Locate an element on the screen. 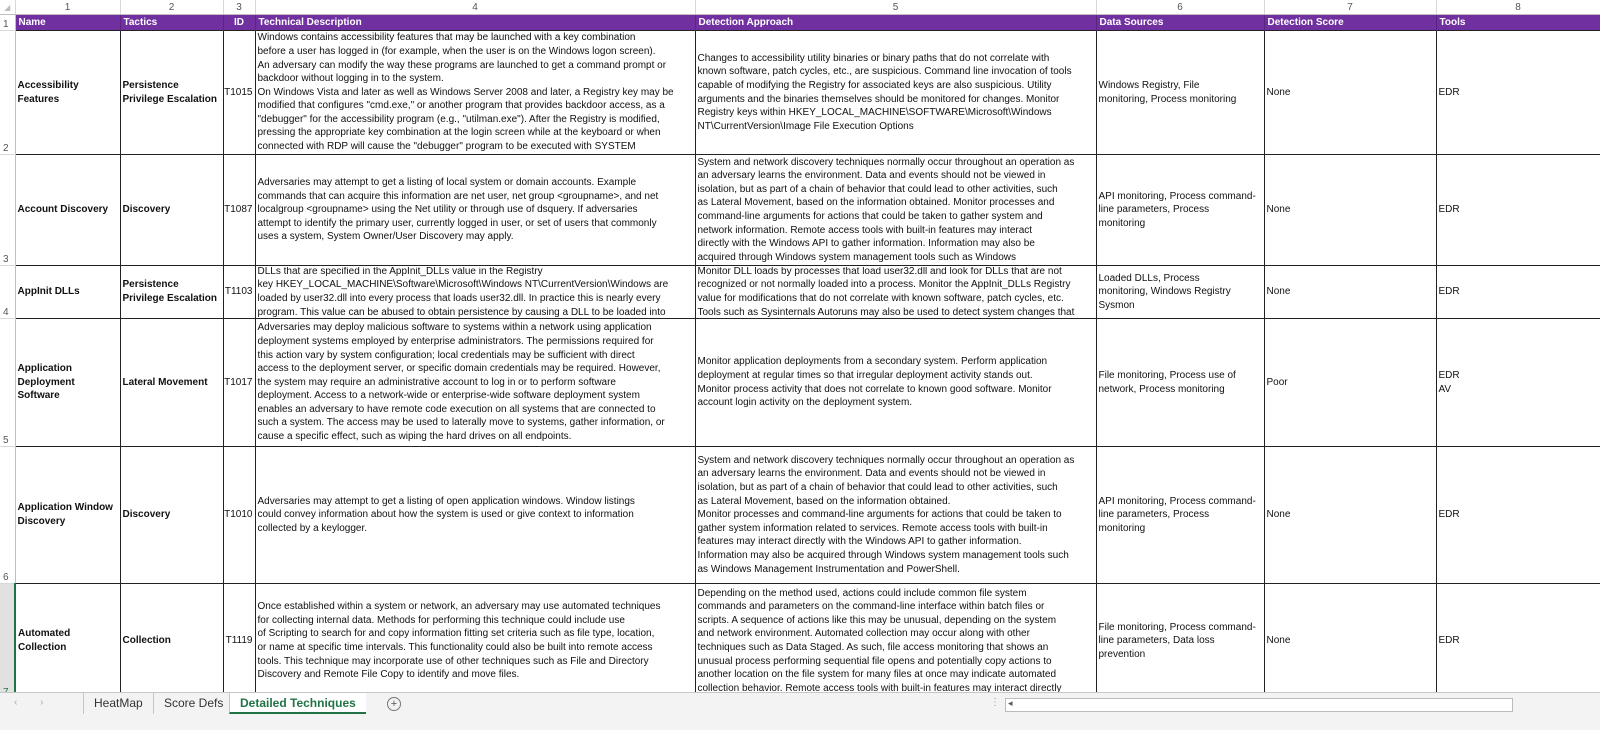 The width and height of the screenshot is (1600, 730). plus-circle-icon: + is located at coordinates (394, 704).